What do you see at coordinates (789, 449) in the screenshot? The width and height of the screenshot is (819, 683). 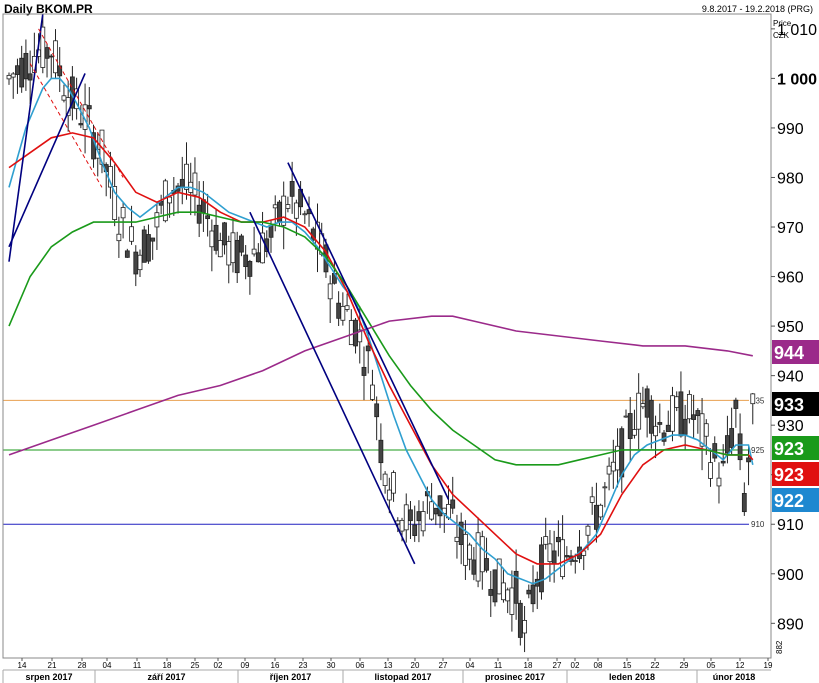 I see `price-tag-label: 923` at bounding box center [789, 449].